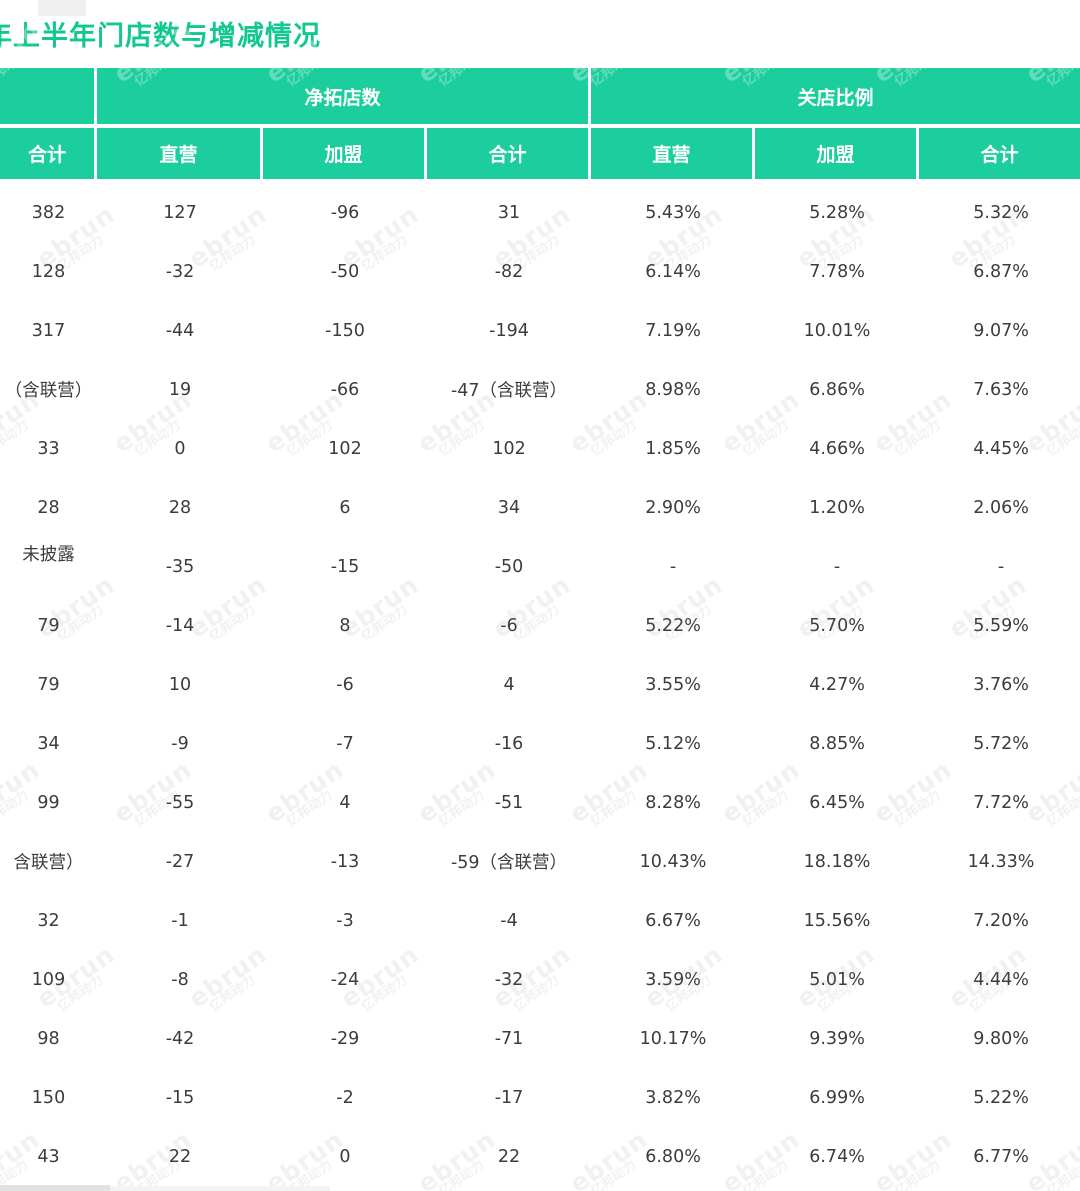  Describe the element at coordinates (837, 979) in the screenshot. I see `table-cell: 5.01%` at that location.